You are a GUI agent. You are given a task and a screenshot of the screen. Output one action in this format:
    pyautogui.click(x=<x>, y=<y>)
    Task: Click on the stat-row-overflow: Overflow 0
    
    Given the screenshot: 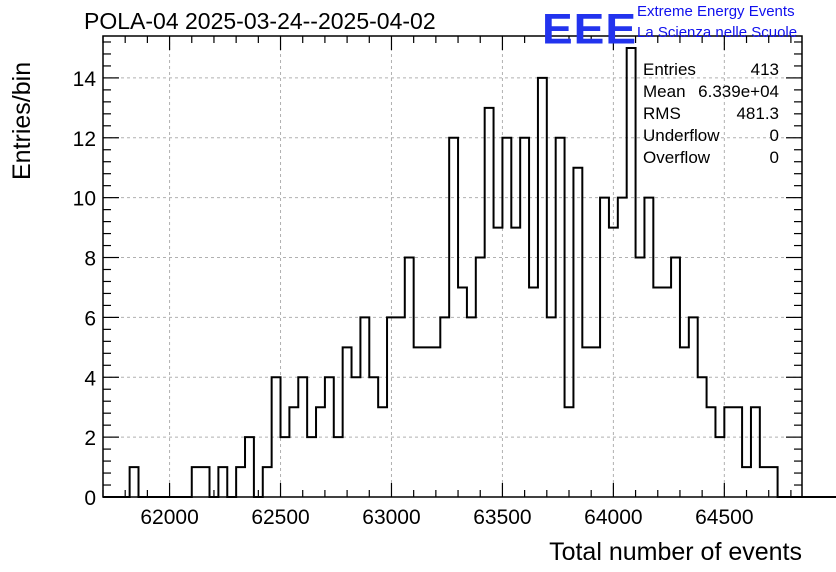 What is the action you would take?
    pyautogui.click(x=711, y=159)
    